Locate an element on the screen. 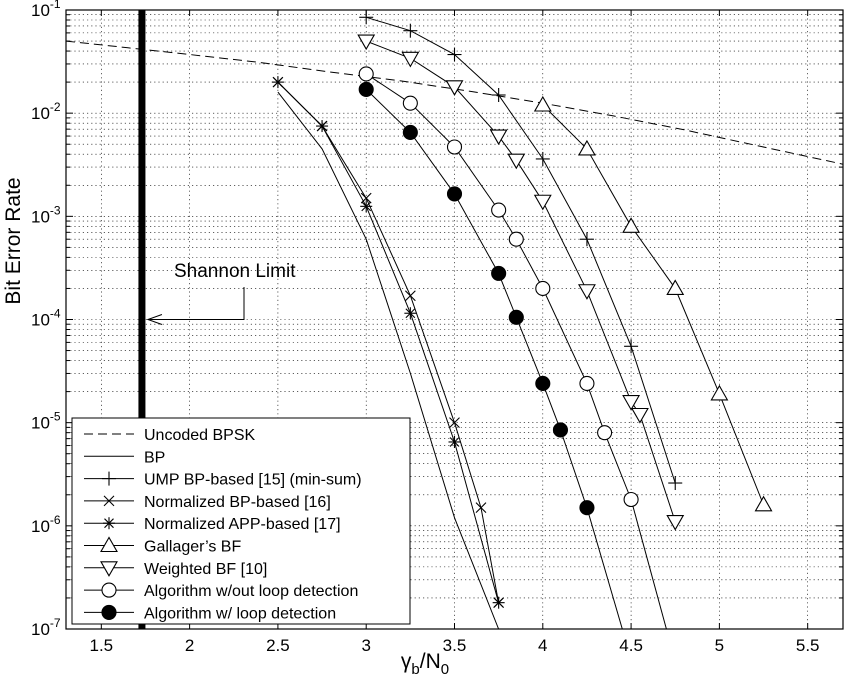 The image size is (850, 686). y-tick-label: 10⁻⁵ is located at coordinates (46, 421).